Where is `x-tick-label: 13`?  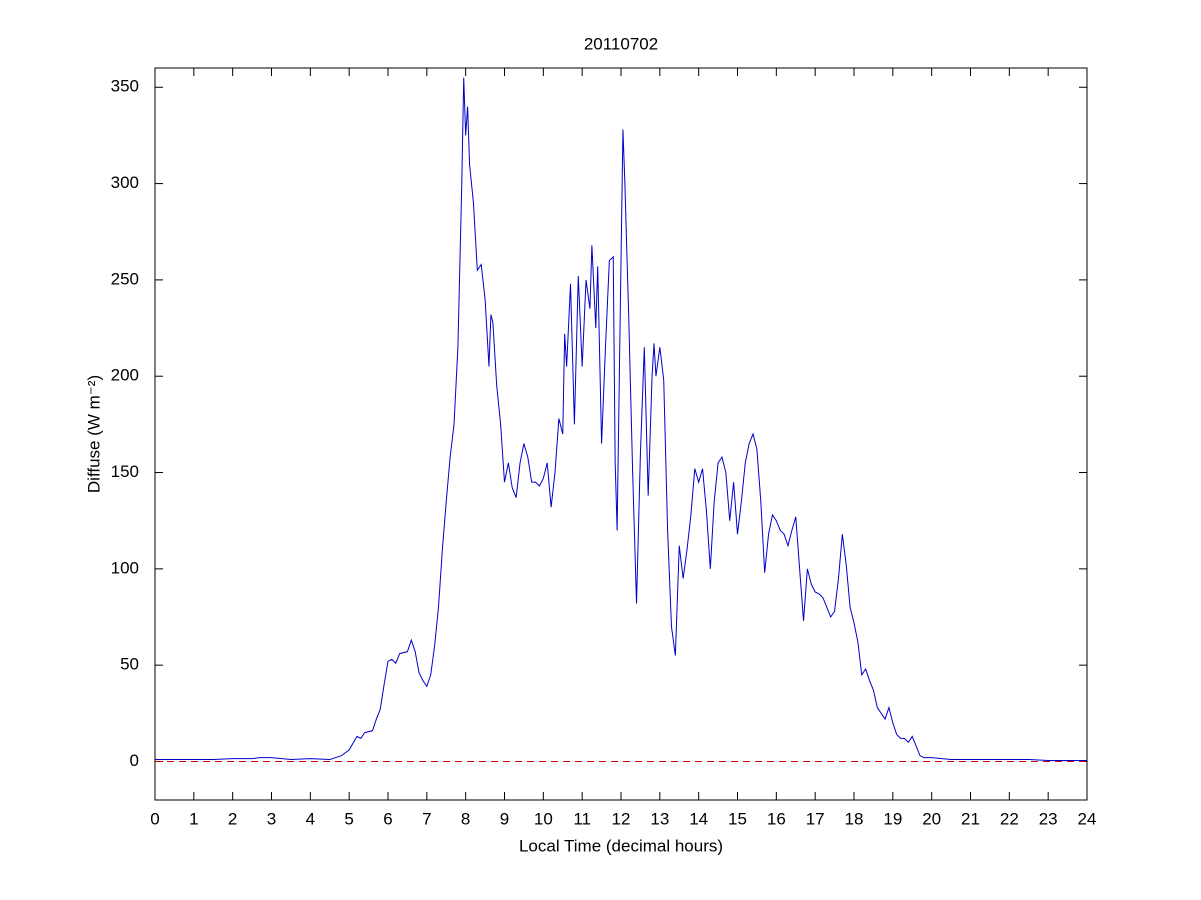 x-tick-label: 13 is located at coordinates (659, 818).